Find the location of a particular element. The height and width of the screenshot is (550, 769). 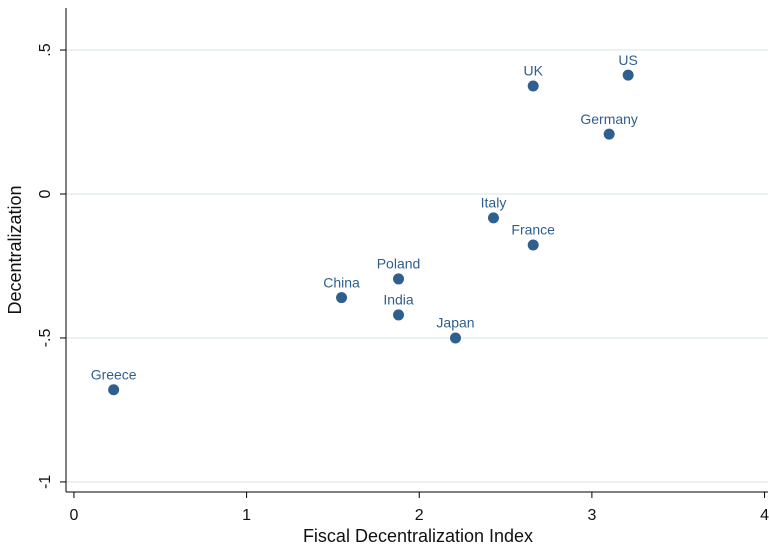

x-tick-label: 0 is located at coordinates (73, 515).